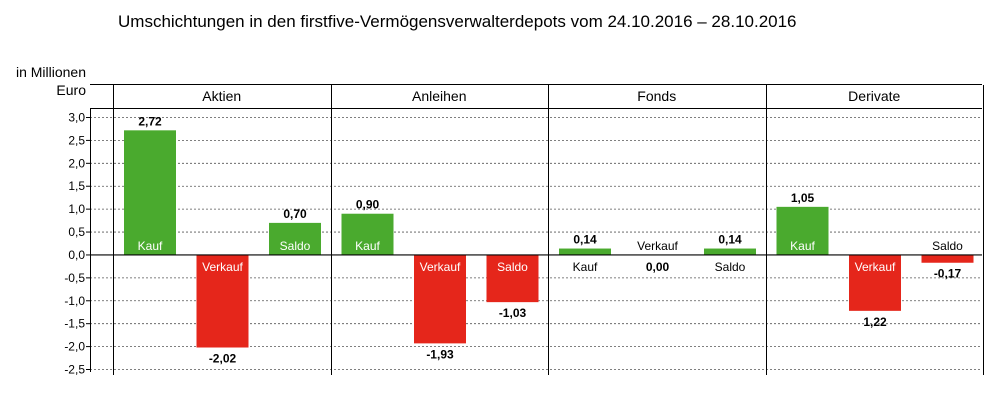  What do you see at coordinates (875, 322) in the screenshot?
I see `bar-value-label: 1,22` at bounding box center [875, 322].